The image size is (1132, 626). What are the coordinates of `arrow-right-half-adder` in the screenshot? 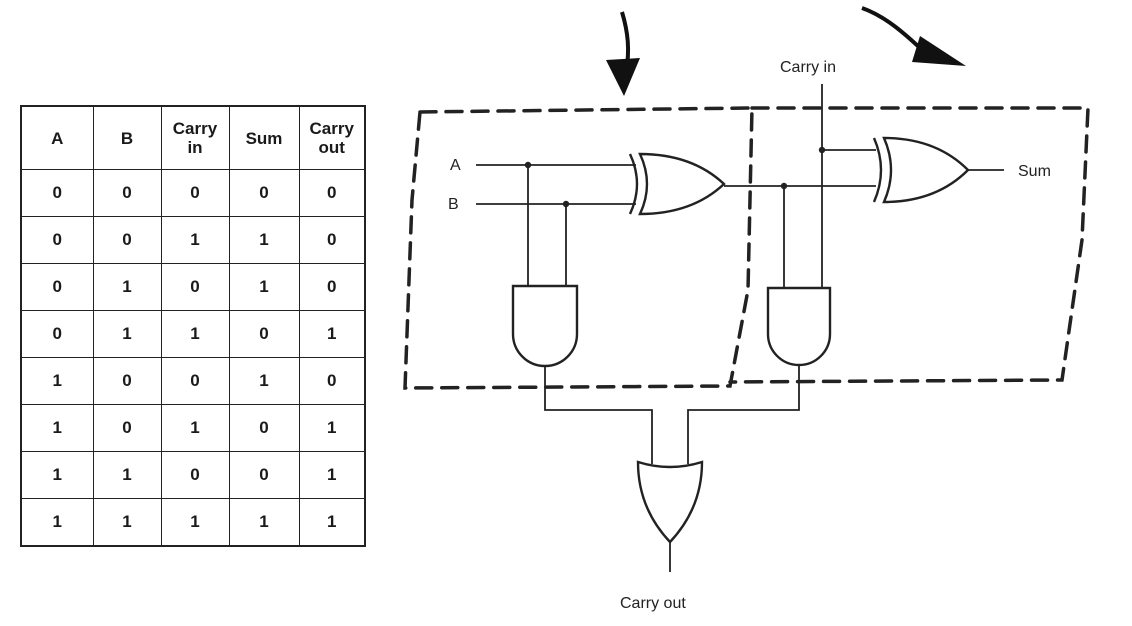 It's located at (913, 36).